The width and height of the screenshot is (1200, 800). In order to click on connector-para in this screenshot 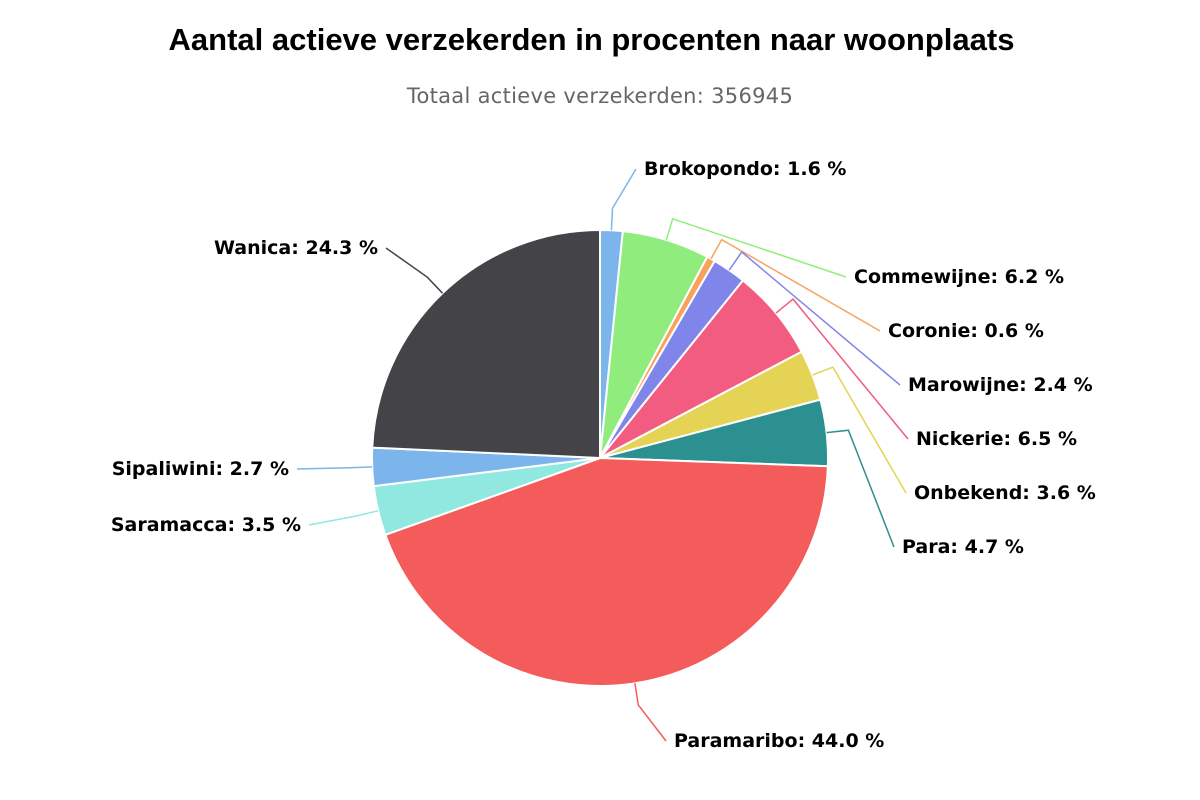, I will do `click(860, 488)`.